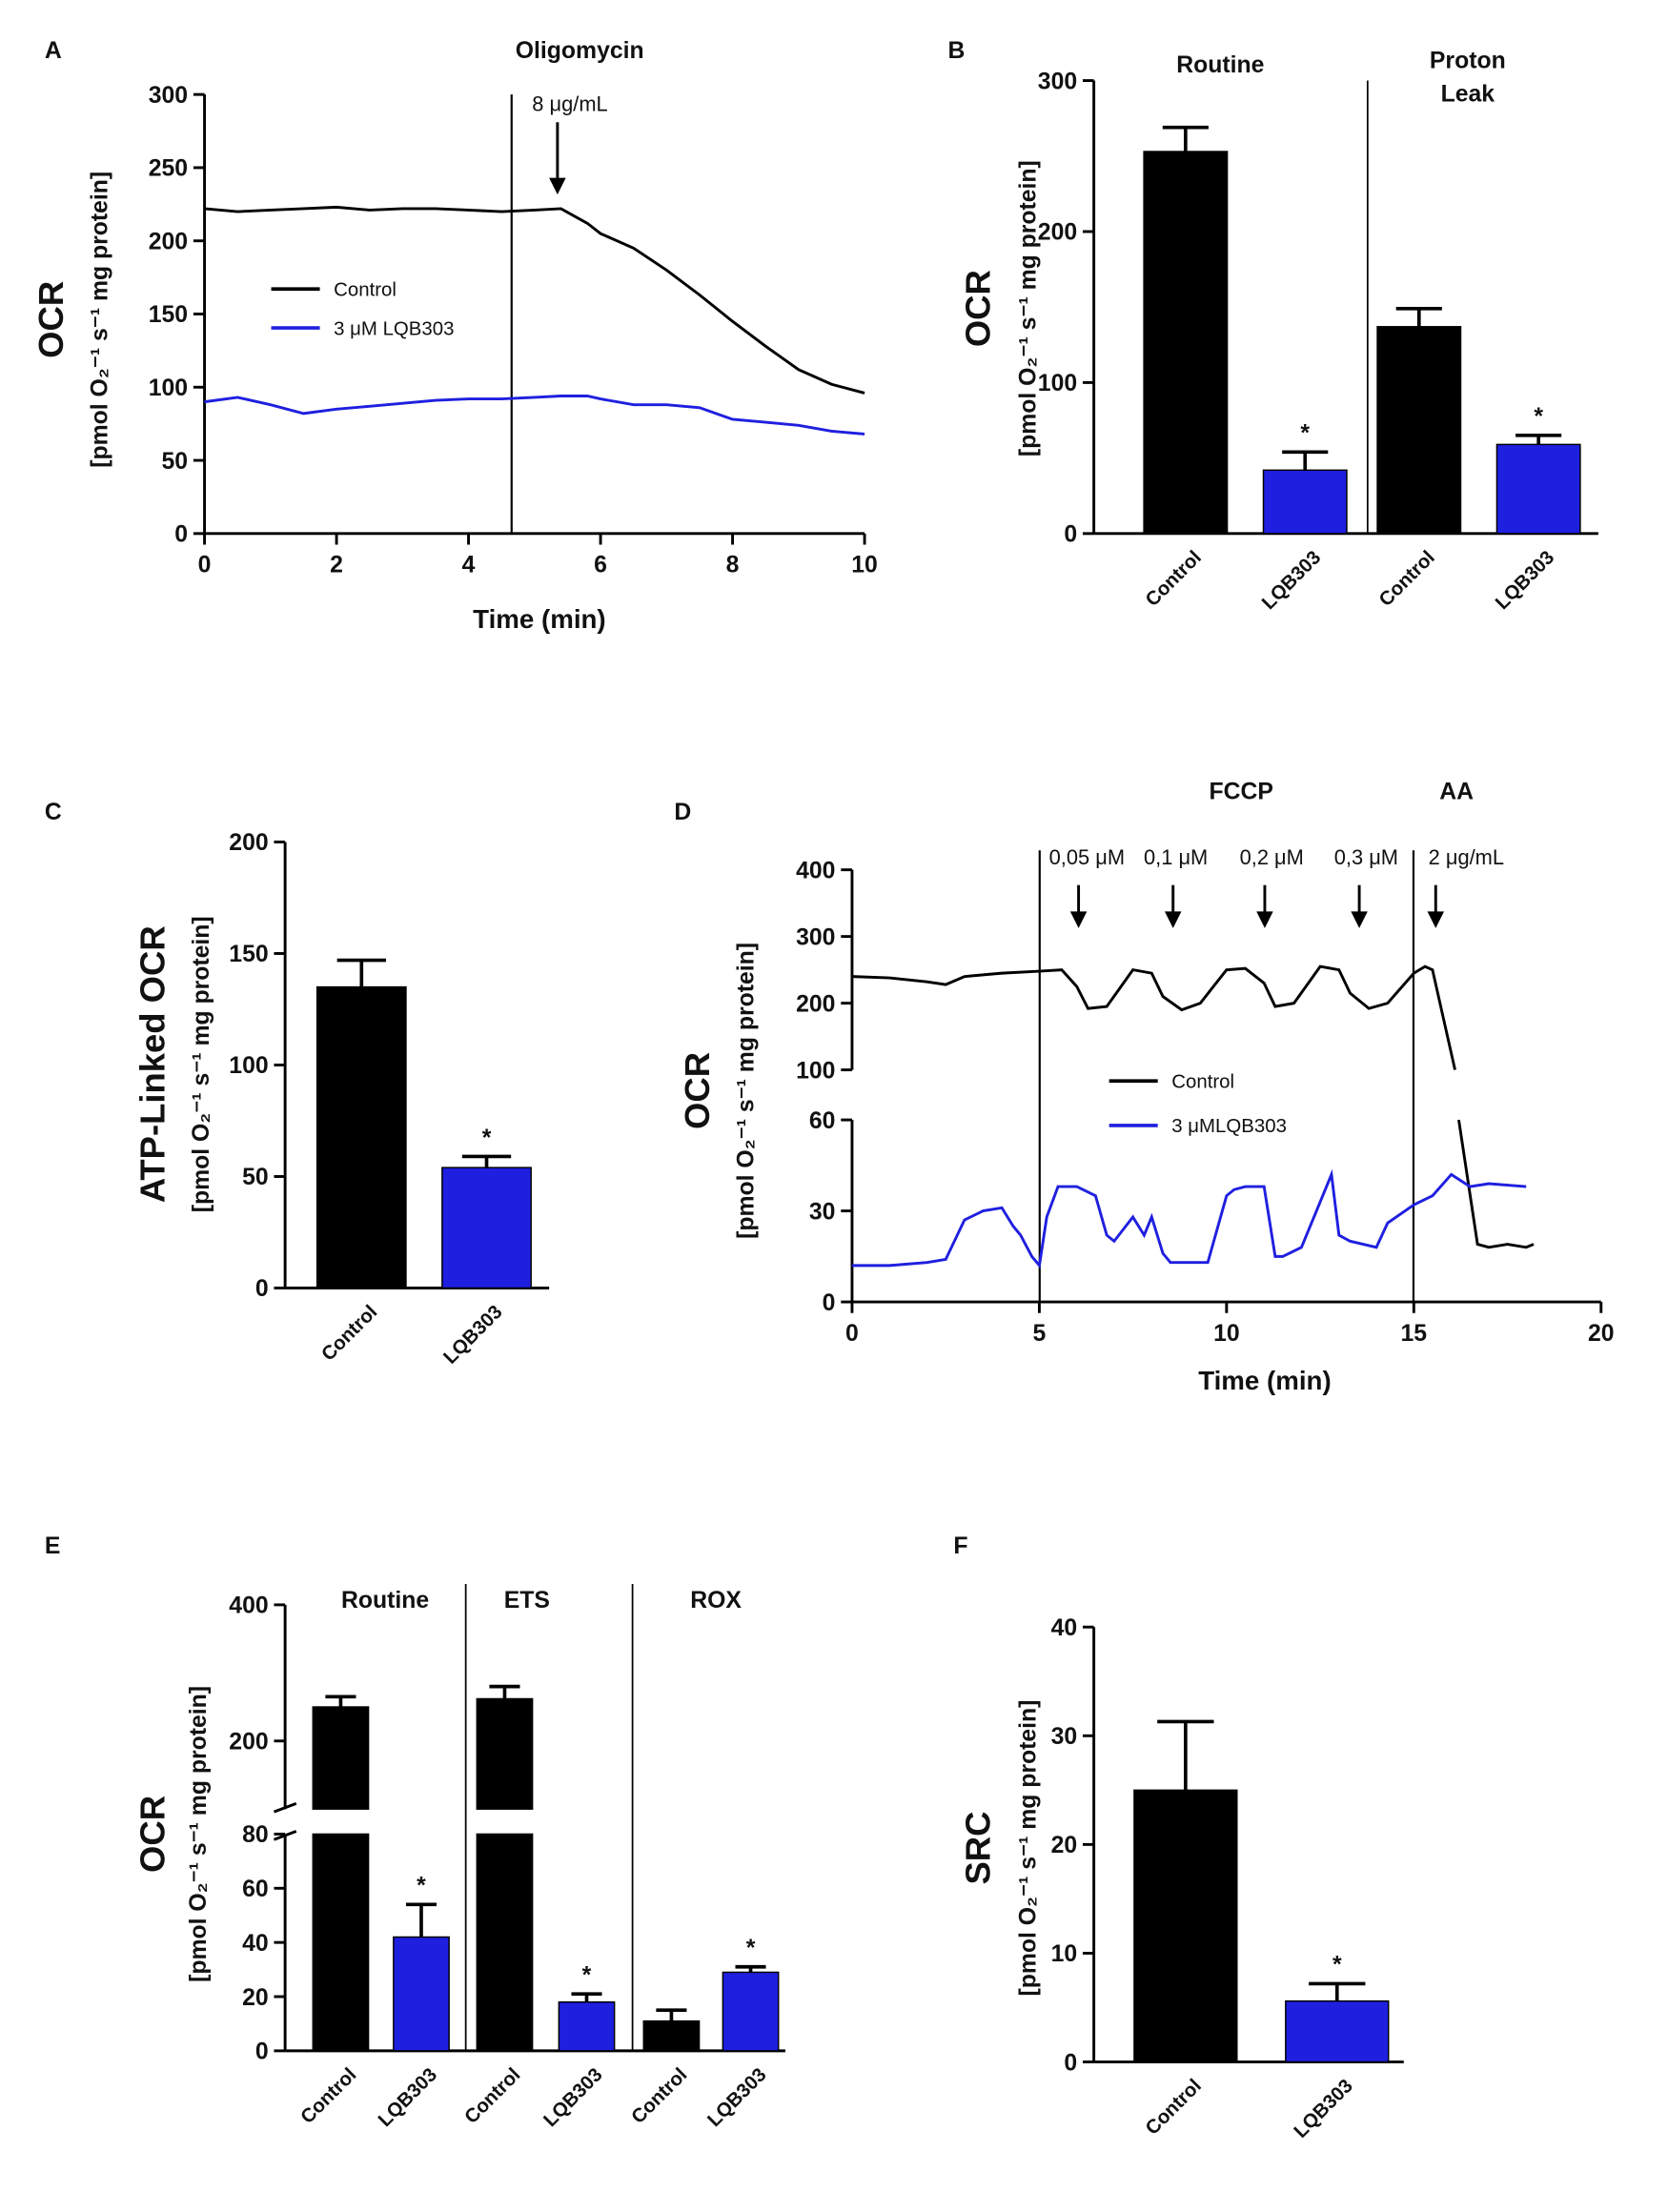 The height and width of the screenshot is (2212, 1668). I want to click on y-tick-label: 150, so click(168, 315).